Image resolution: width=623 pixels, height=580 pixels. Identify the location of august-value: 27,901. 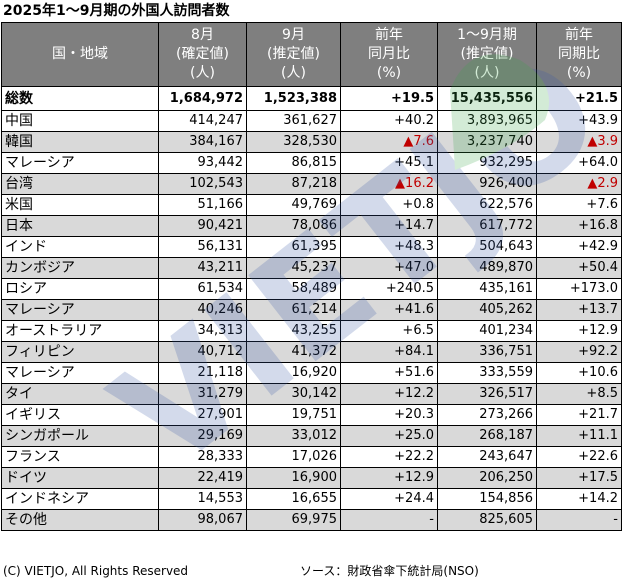
(202, 415).